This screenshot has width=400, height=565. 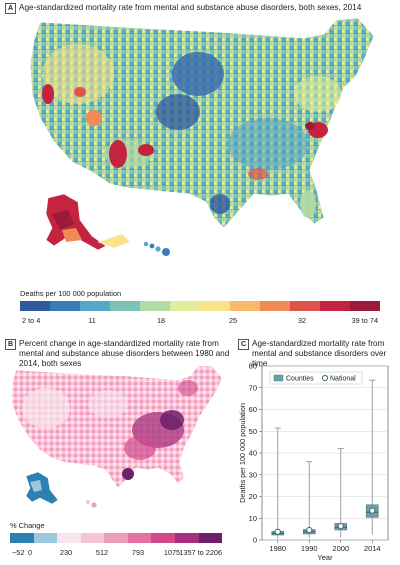 I want to click on scale-a-tick: 32, so click(x=302, y=320).